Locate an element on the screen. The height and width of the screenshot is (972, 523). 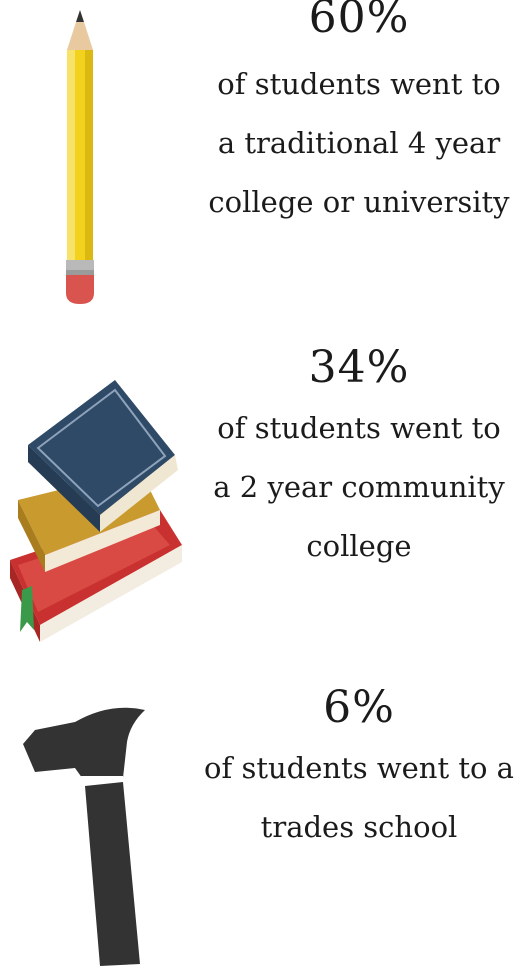
stat-line: trades school is located at coordinates (359, 827).